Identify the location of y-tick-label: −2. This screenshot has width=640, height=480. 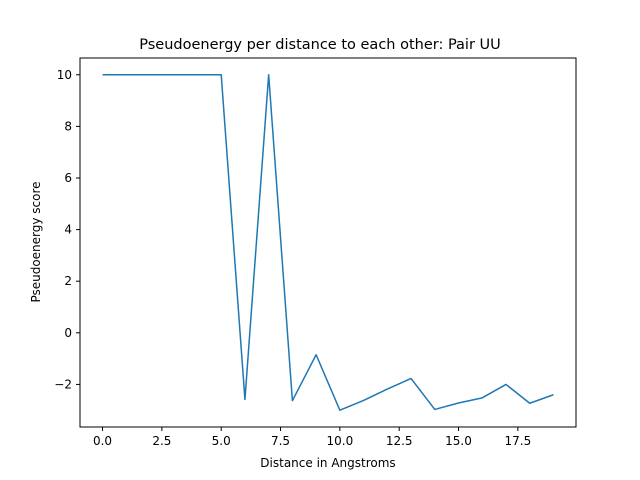
(63, 384).